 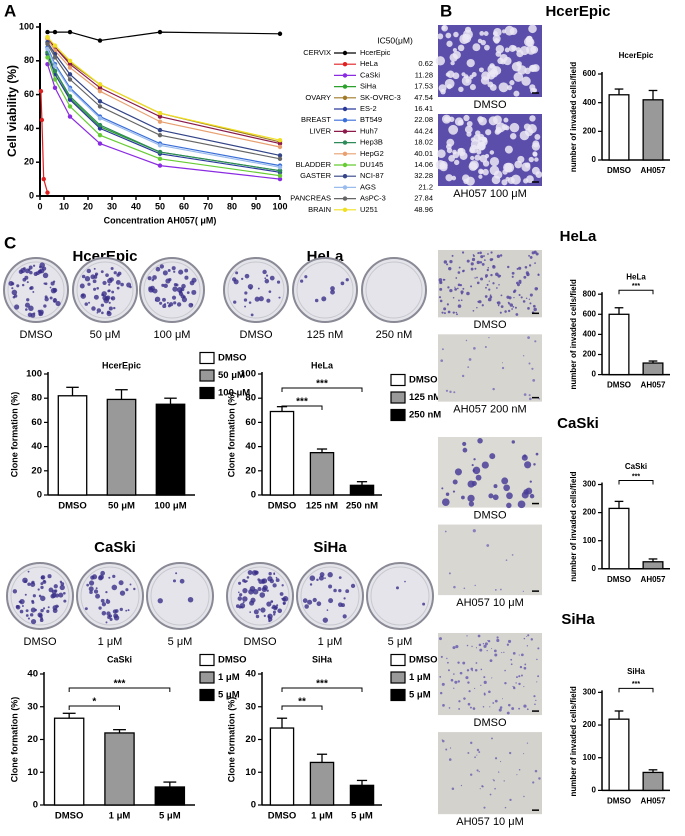 What do you see at coordinates (423, 97) in the screenshot?
I see `legend-ic50: 47.54` at bounding box center [423, 97].